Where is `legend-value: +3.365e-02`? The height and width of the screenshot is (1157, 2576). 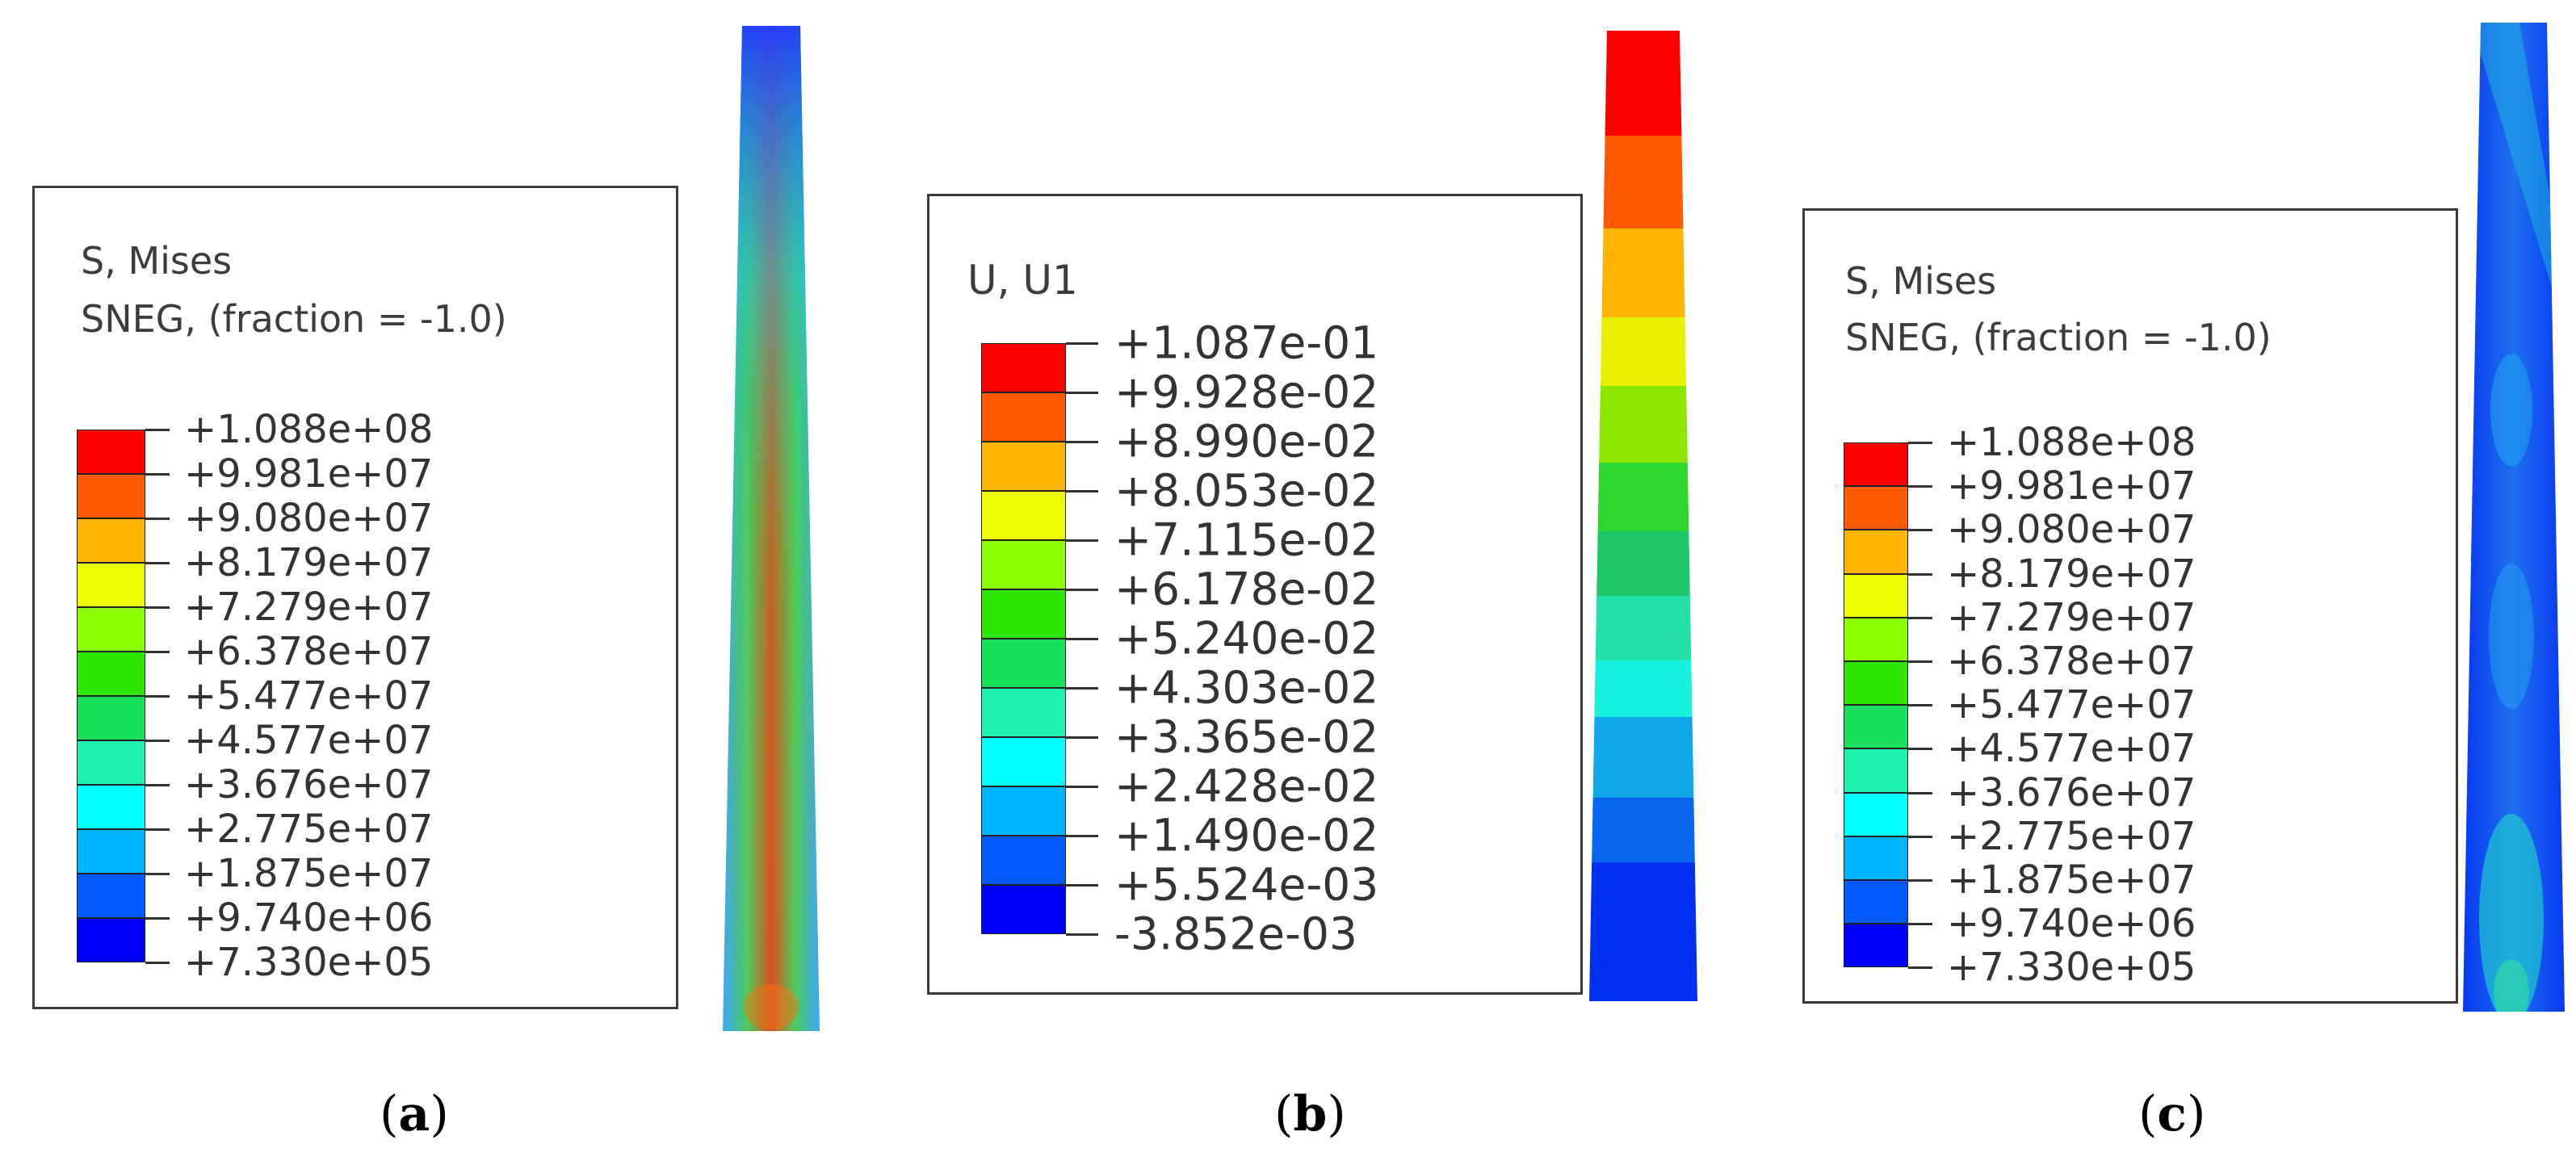
legend-value: +3.365e-02 is located at coordinates (1246, 737).